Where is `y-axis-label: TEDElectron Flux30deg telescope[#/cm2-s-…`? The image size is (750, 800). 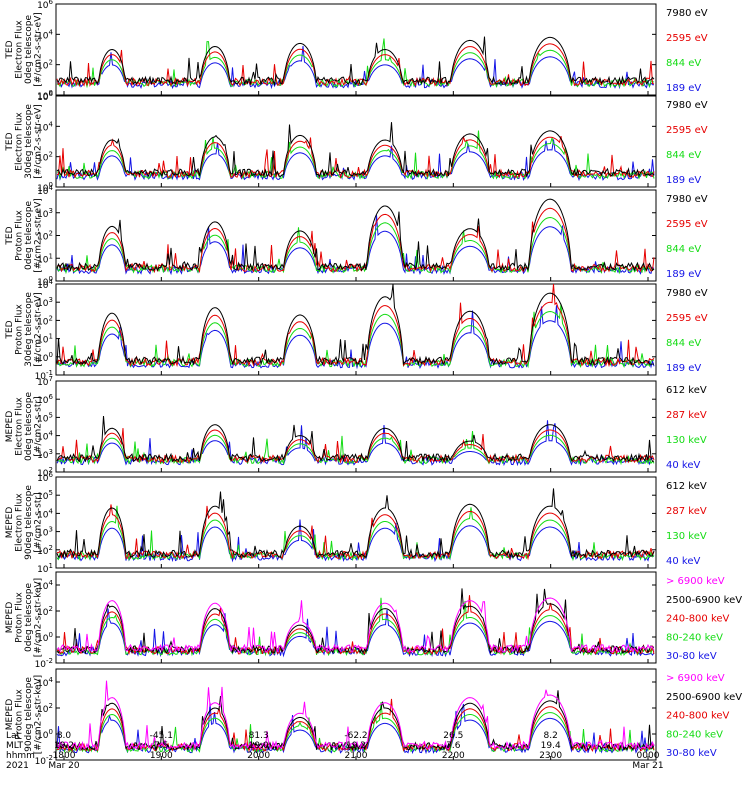
y-axis-label: TEDElectron Flux30deg telescope[#/cm2-s-… is located at coordinates (24, 141).